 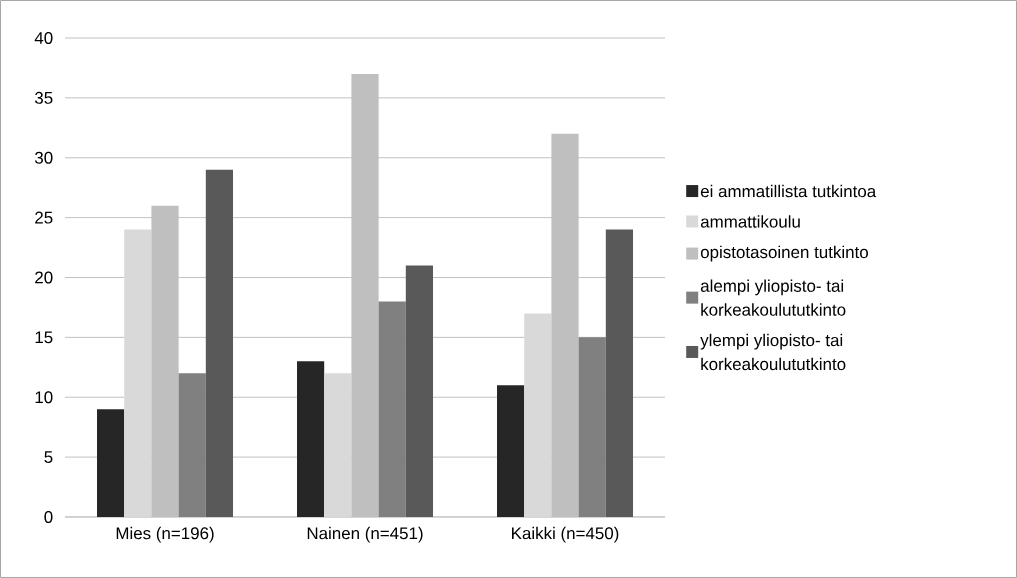 I want to click on x-tick-label: Kaikki (n=450), so click(x=565, y=534).